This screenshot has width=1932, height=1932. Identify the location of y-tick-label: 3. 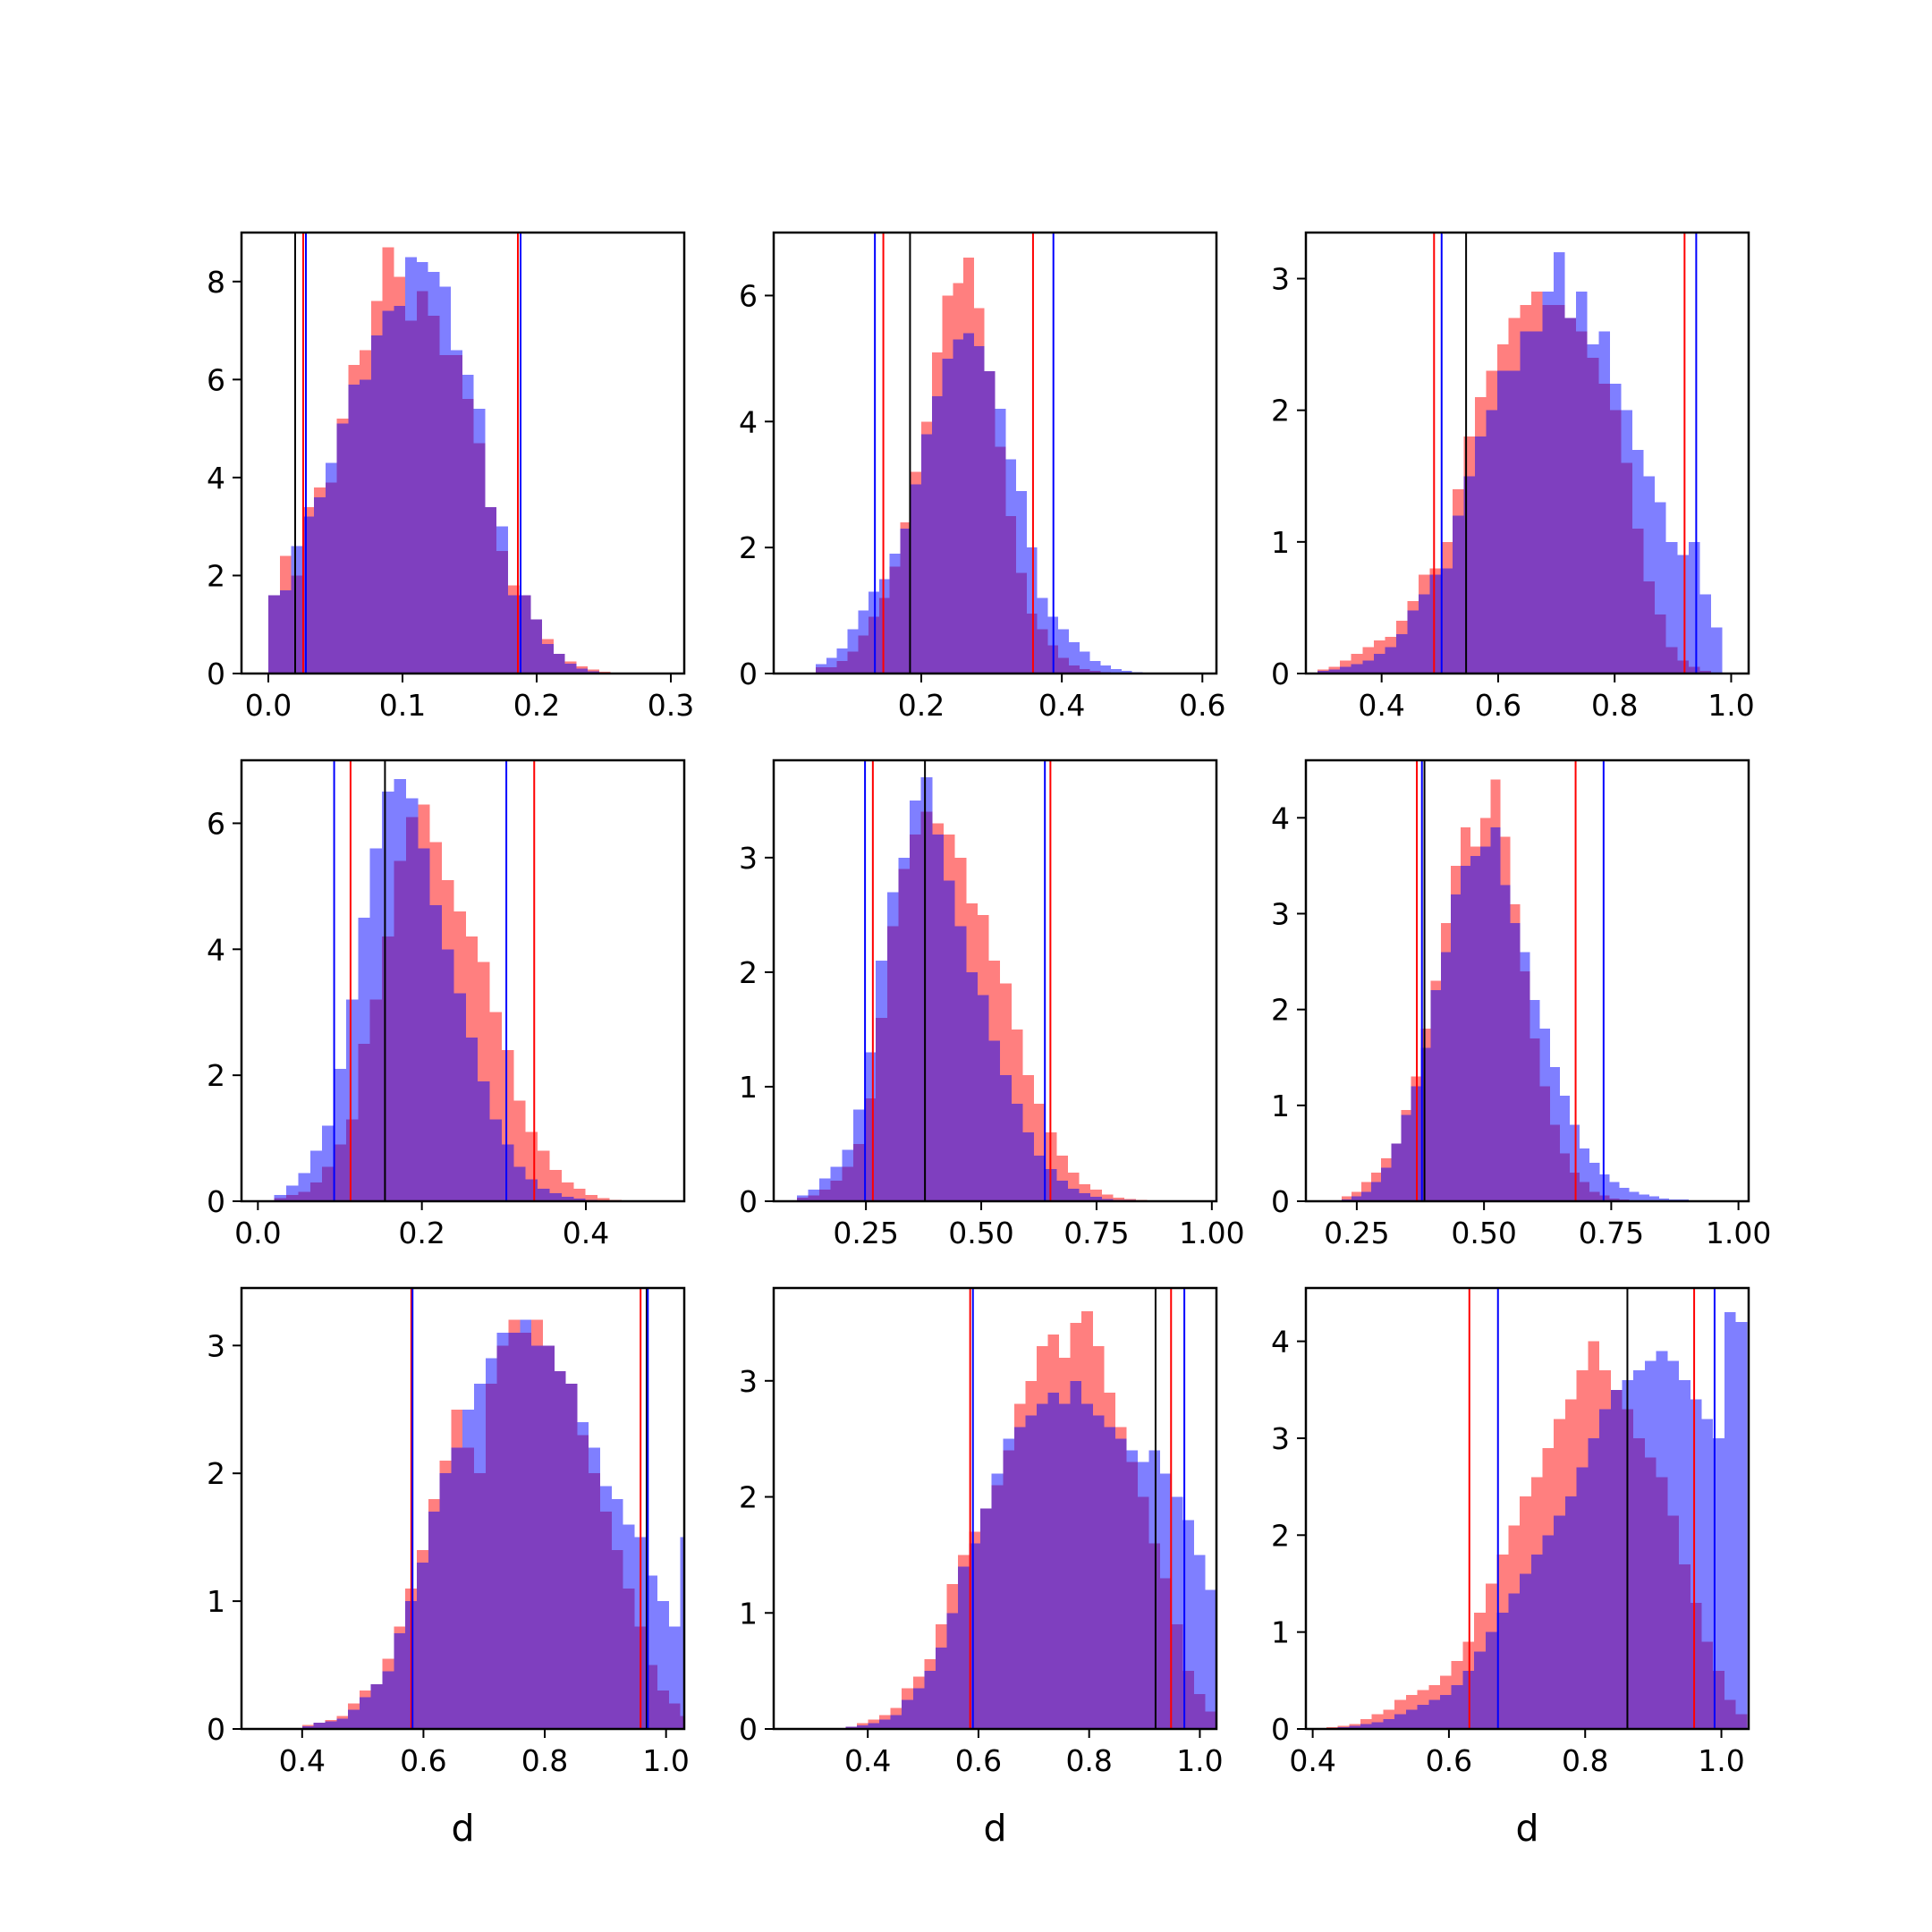
(1280, 1438).